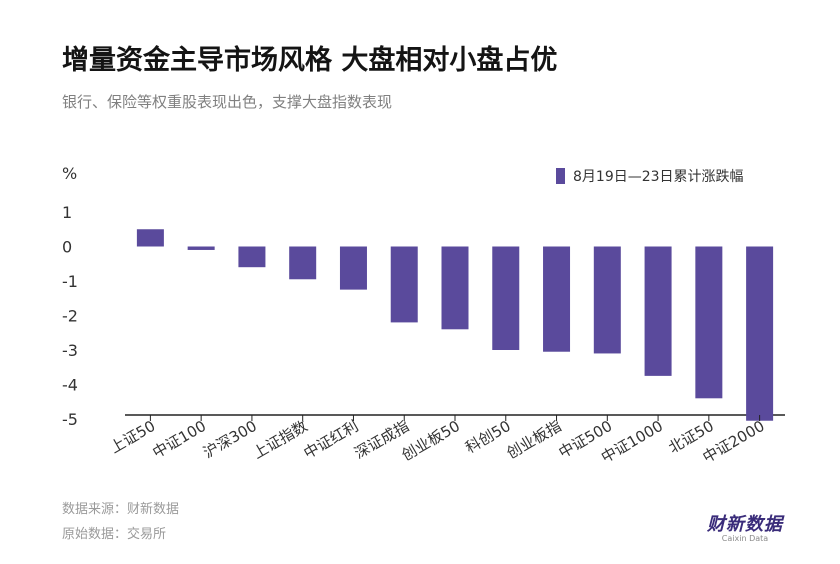 The height and width of the screenshot is (564, 840). Describe the element at coordinates (430, 441) in the screenshot. I see `x-tick-label: 创业板50` at that location.